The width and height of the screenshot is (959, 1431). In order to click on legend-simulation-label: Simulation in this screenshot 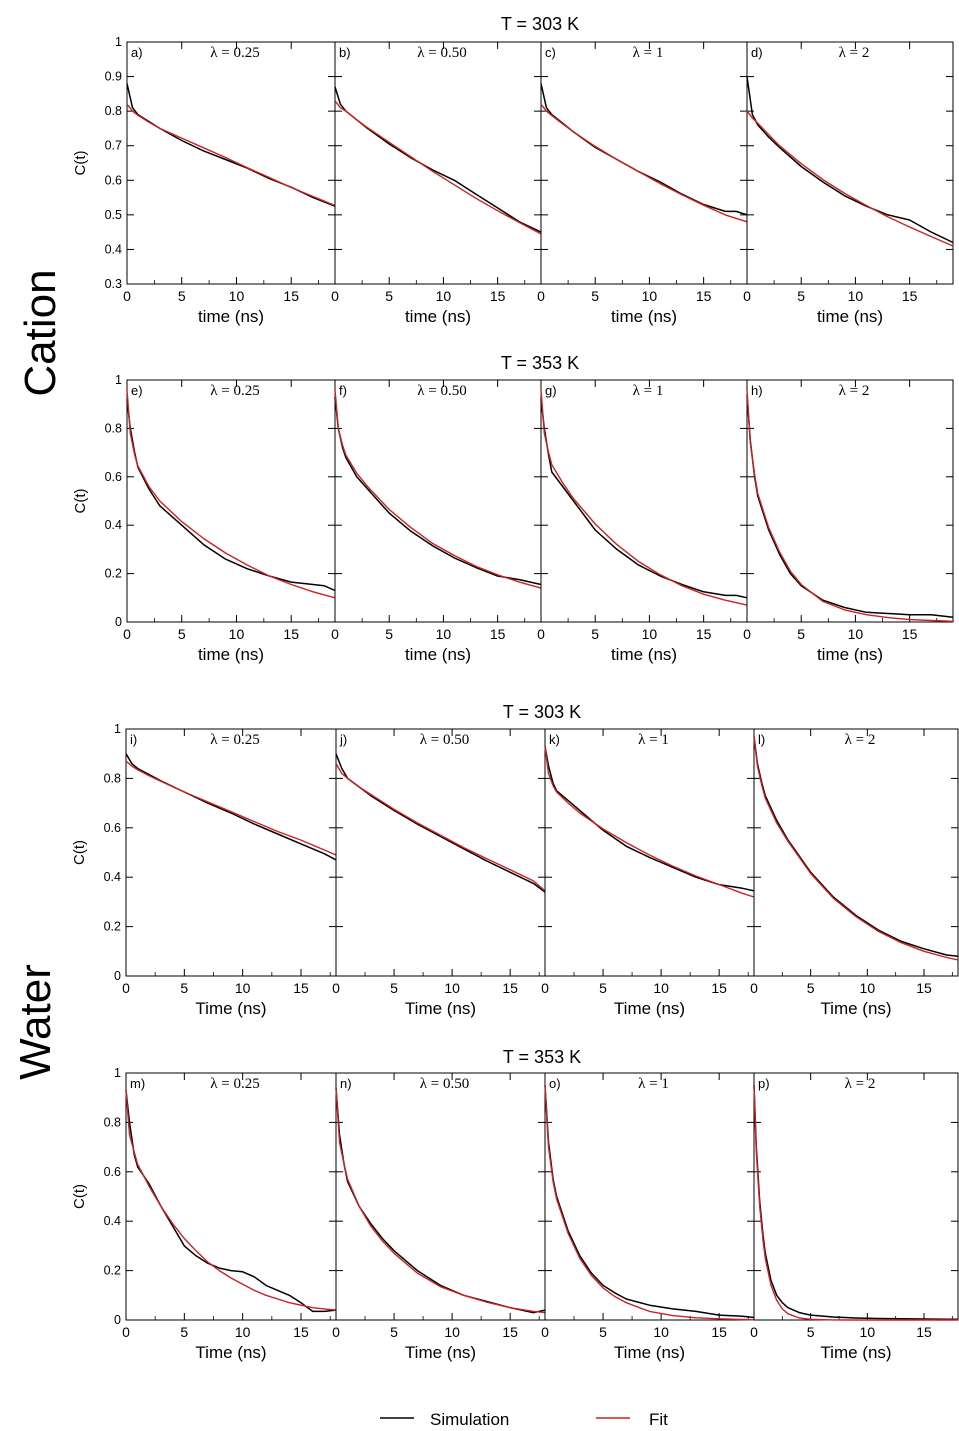, I will do `click(469, 1419)`.